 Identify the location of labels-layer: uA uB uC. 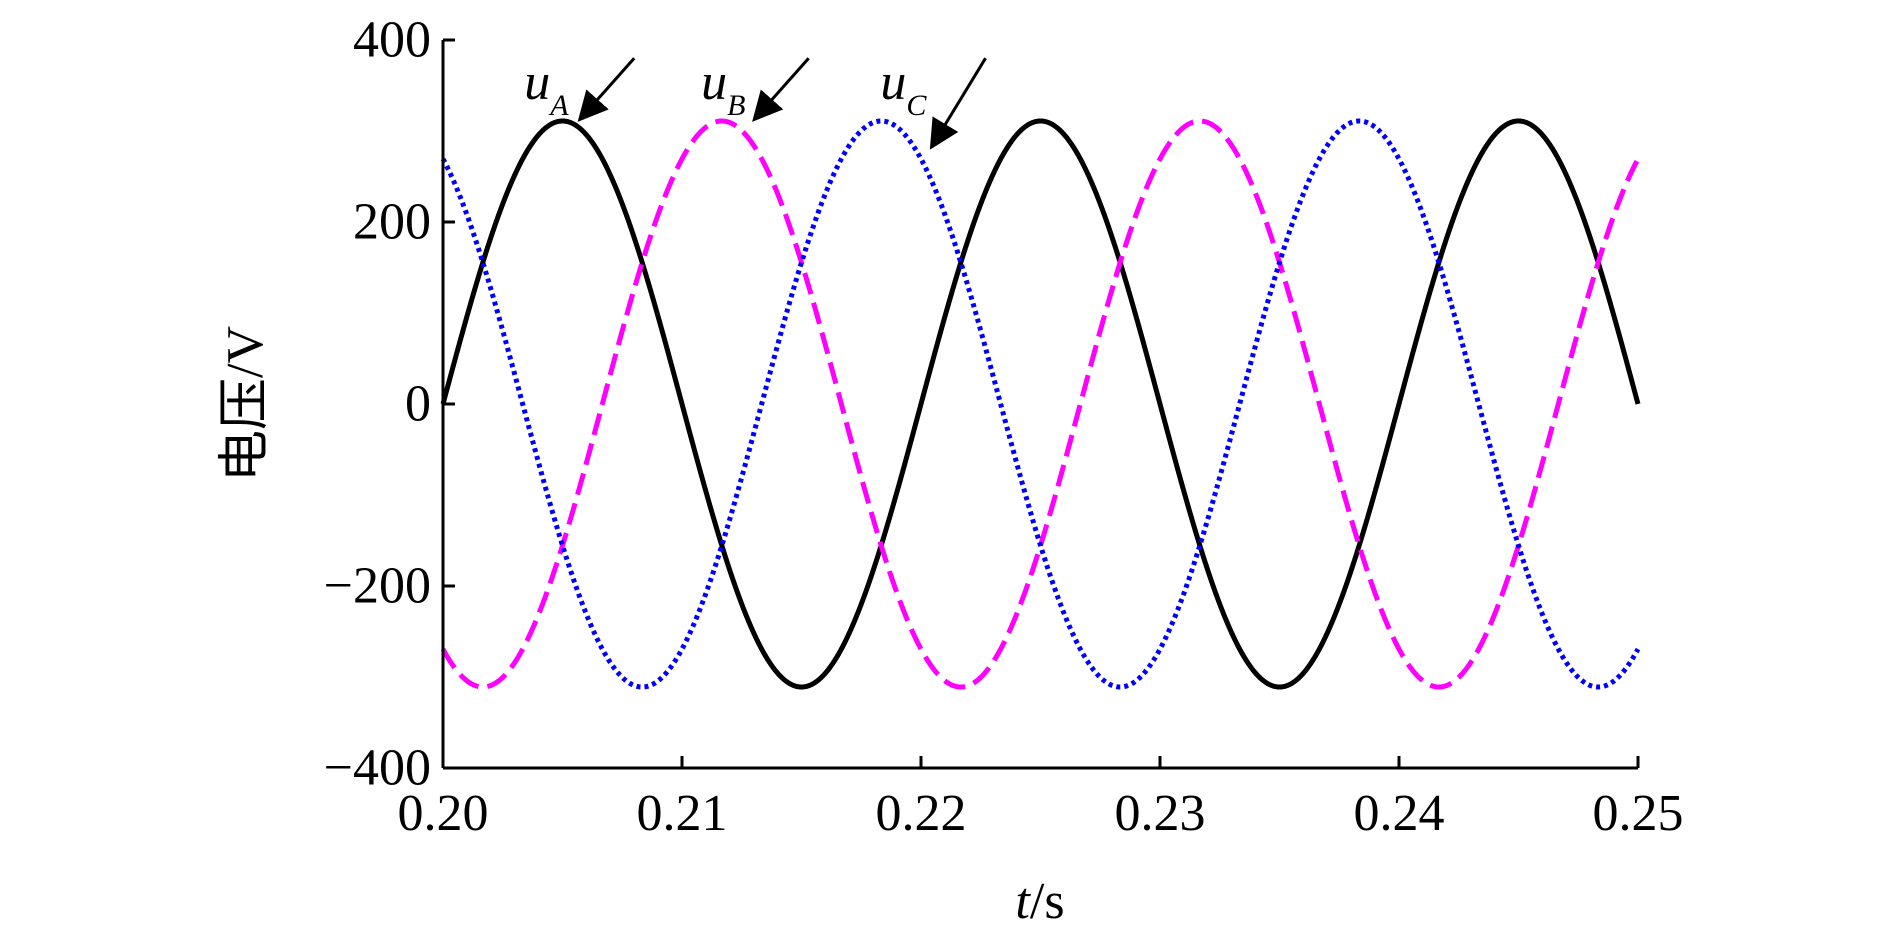
(755, 102).